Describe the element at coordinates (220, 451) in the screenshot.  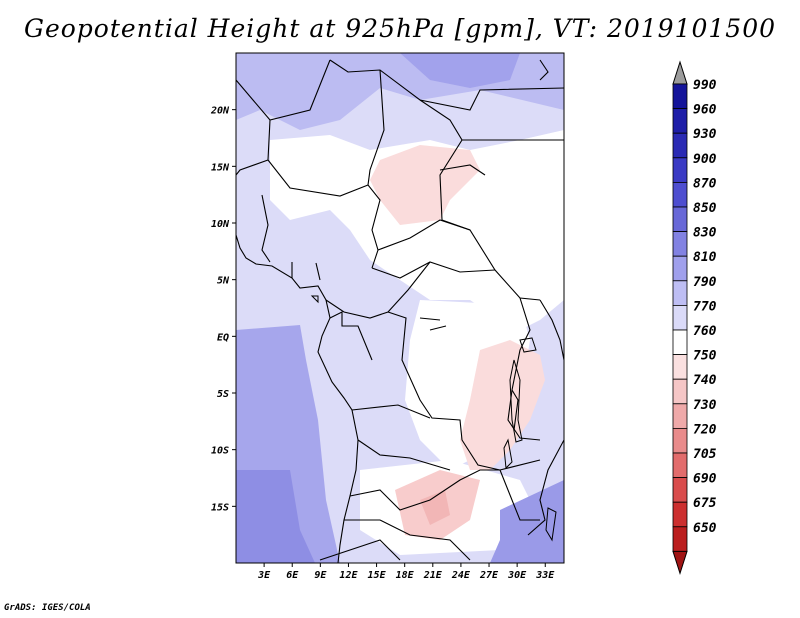
I see `lat-tick-label: 10S` at that location.